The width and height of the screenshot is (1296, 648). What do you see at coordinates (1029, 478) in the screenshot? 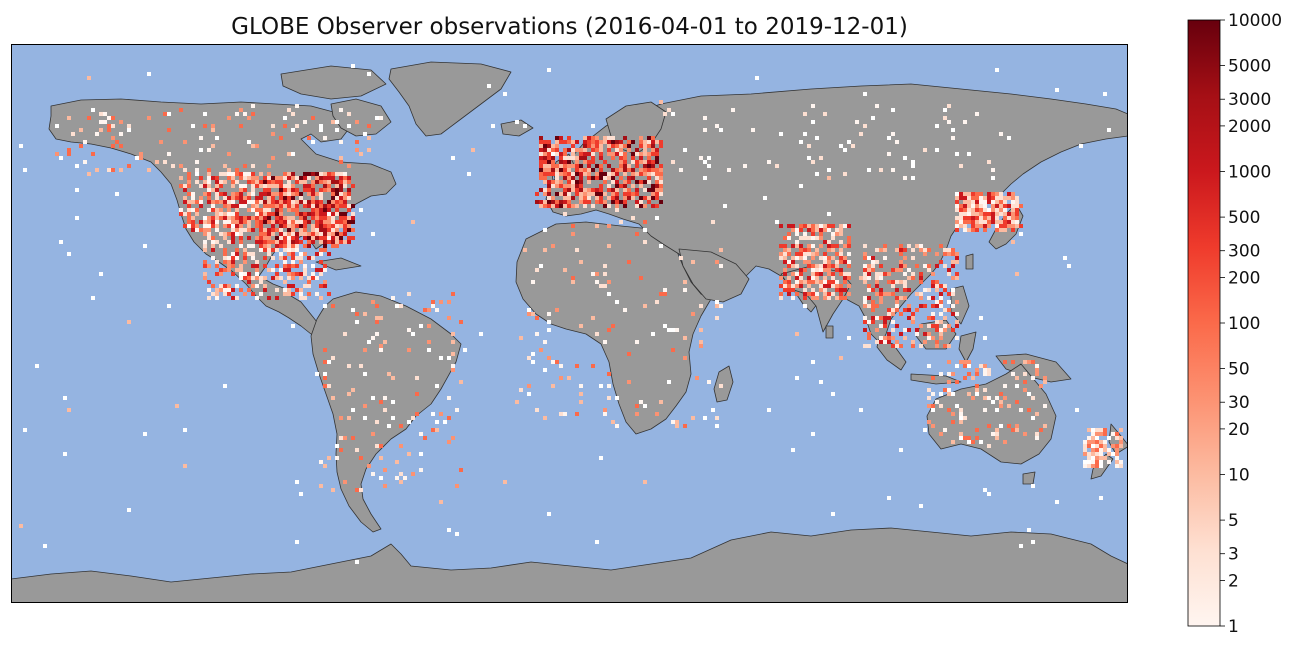
I see `land-tasmania` at bounding box center [1029, 478].